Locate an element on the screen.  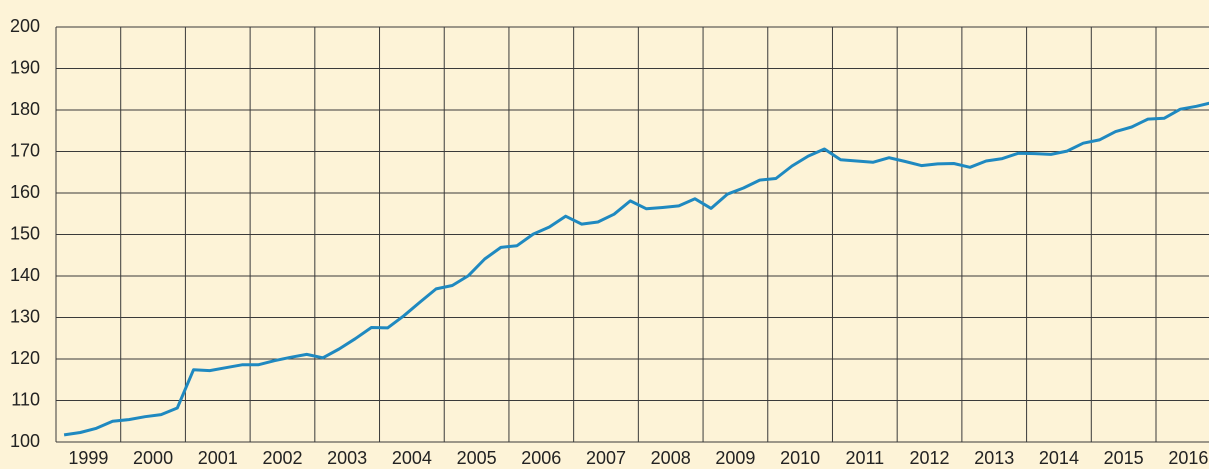
y-tick-label: 190 is located at coordinates (25, 67).